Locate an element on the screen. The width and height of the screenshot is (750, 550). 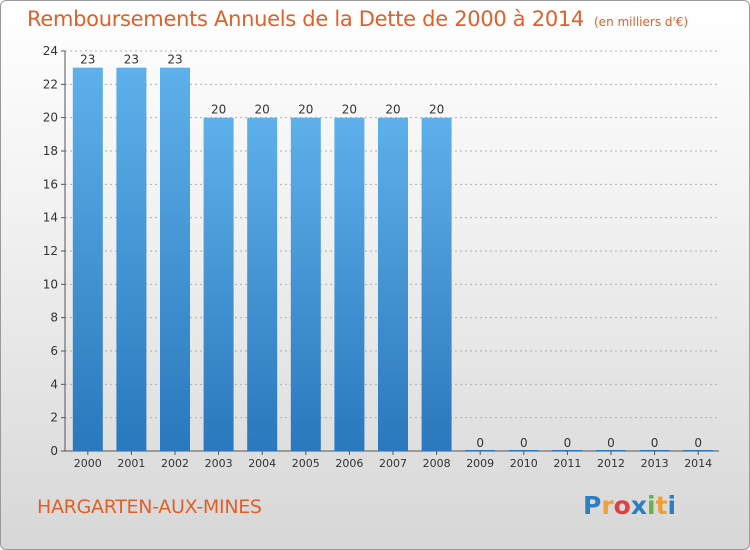
x-tick-label: 2000 is located at coordinates (88, 463).